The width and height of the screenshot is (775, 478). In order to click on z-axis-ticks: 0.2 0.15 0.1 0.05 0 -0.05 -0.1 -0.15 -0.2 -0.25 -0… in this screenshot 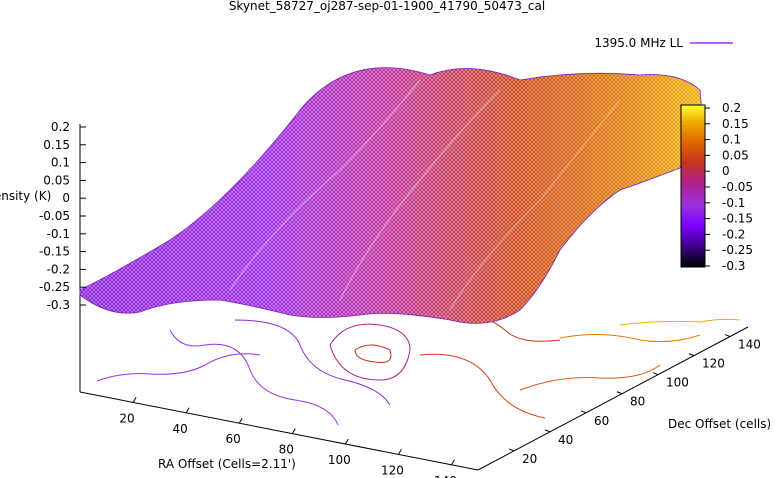, I will do `click(62, 216)`.